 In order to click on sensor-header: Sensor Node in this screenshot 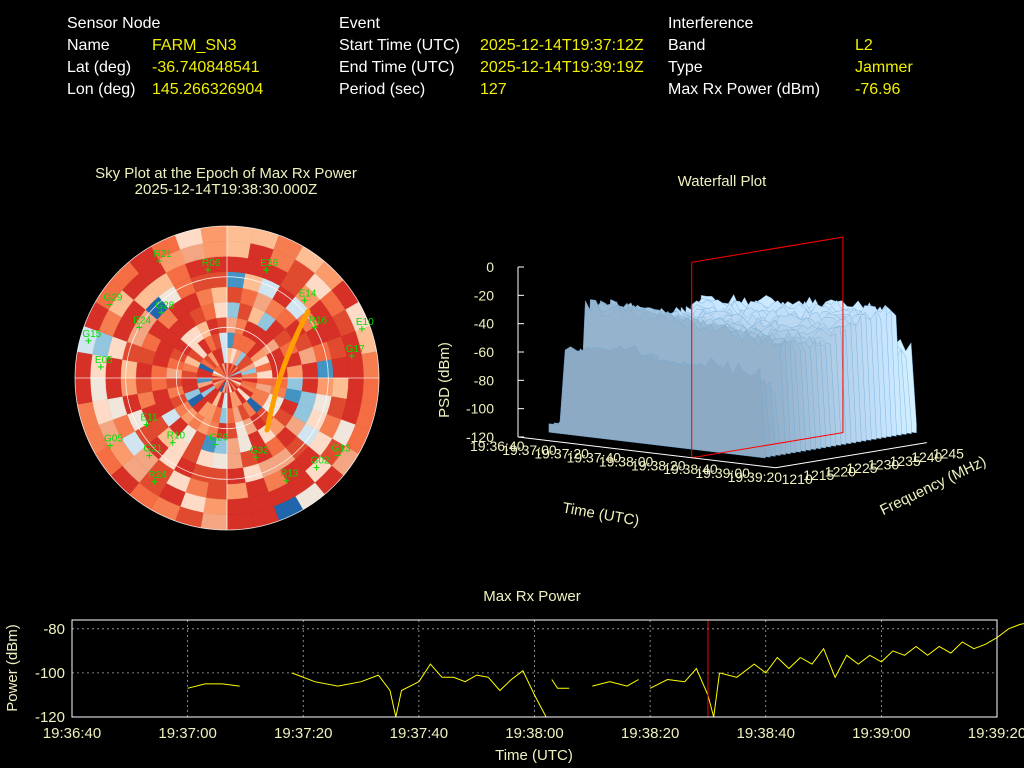, I will do `click(114, 23)`.